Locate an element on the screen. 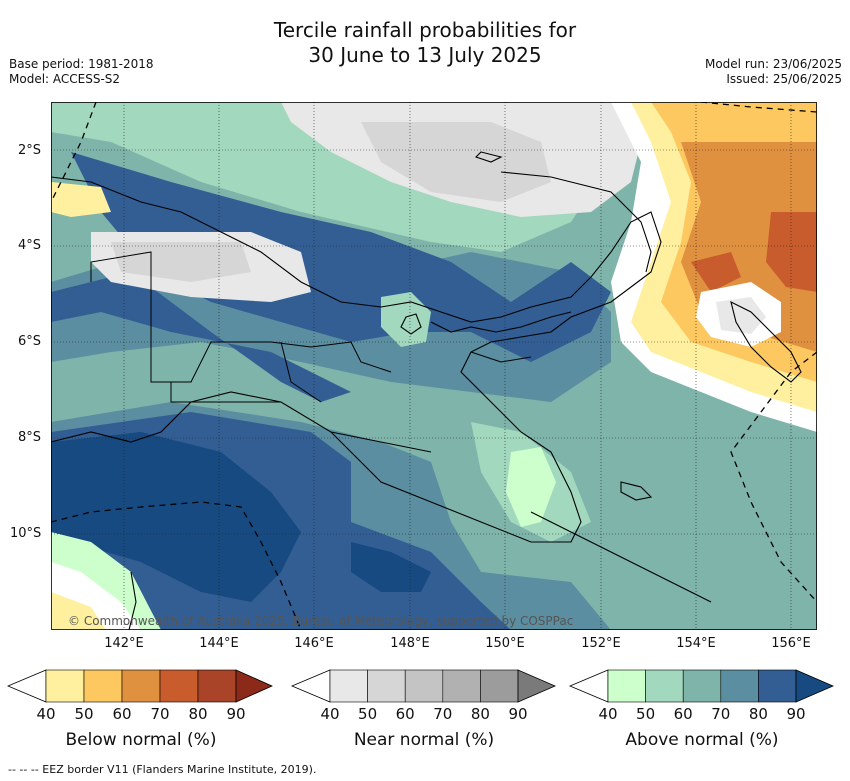 The image size is (850, 781). near-normal-bubble is located at coordinates (741, 315).